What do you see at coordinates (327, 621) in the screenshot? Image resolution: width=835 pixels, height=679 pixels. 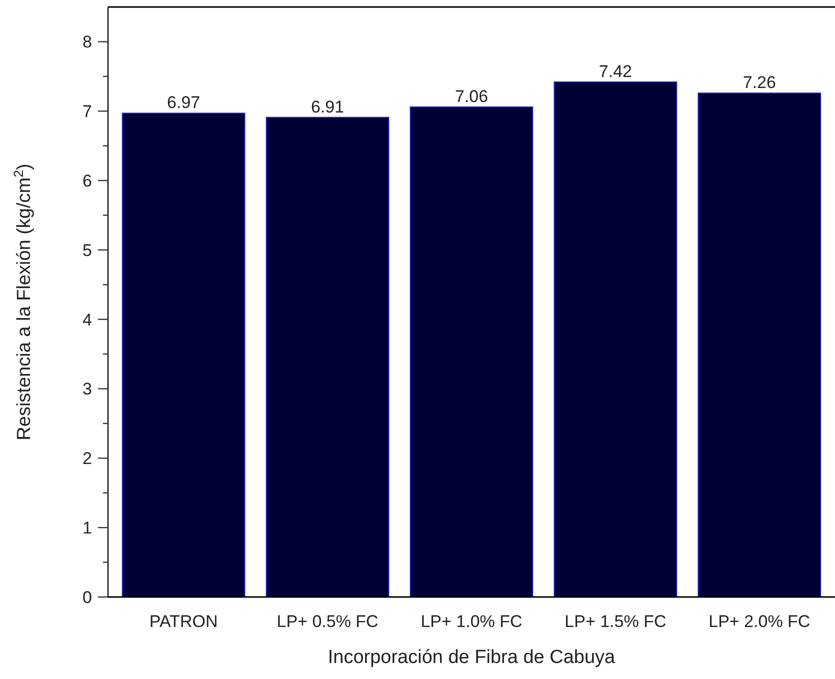 I see `x-tick-label: LP+ 0.5% FC` at bounding box center [327, 621].